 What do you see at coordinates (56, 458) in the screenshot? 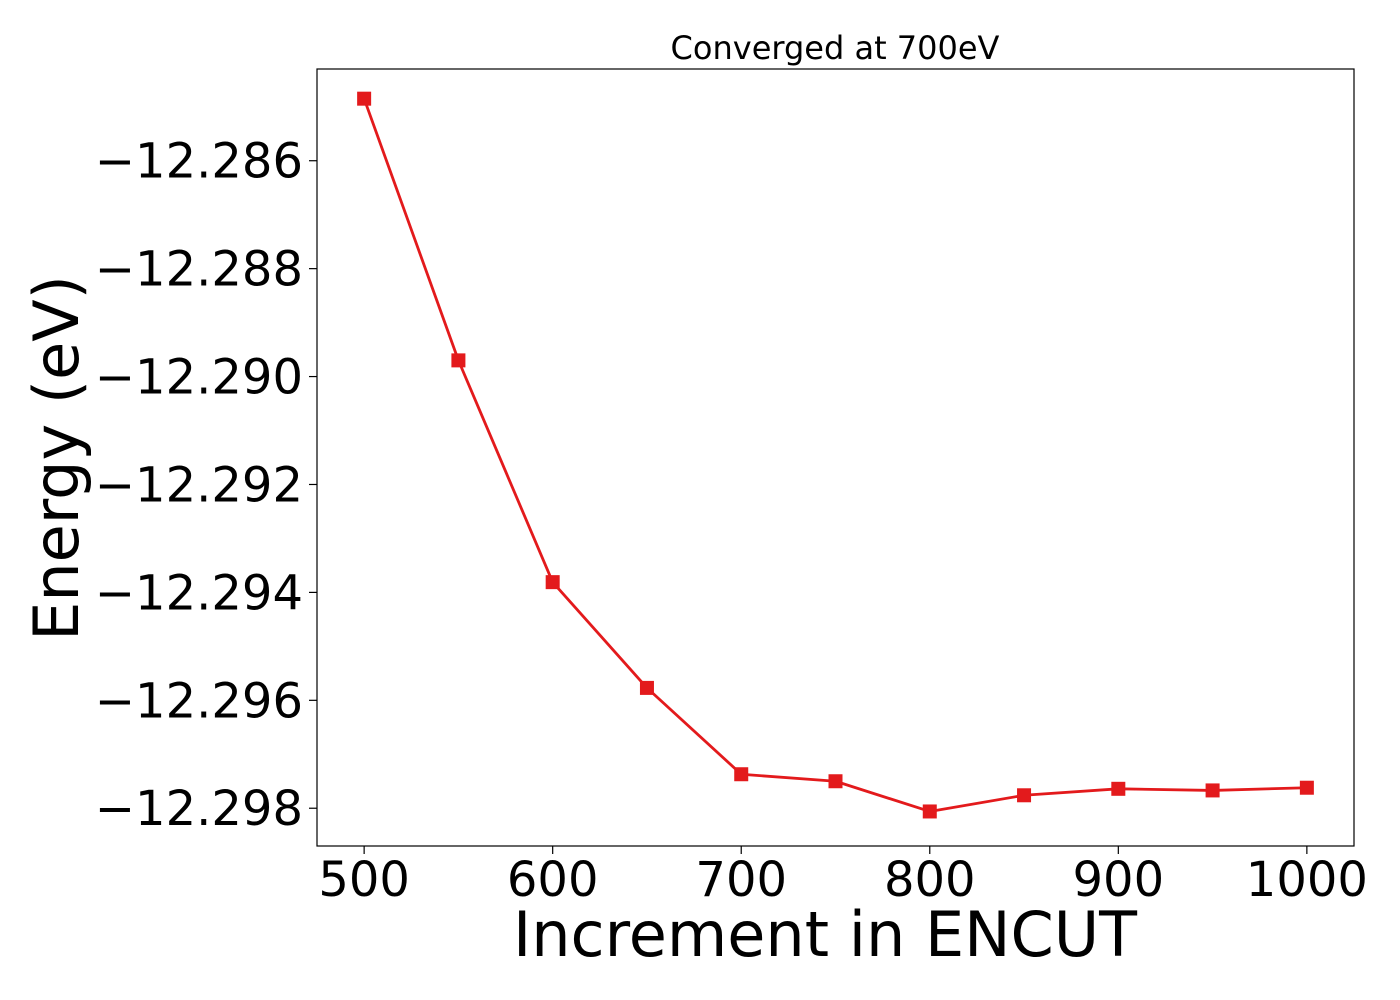
I see `y-axis-label: Energy (eV)` at bounding box center [56, 458].